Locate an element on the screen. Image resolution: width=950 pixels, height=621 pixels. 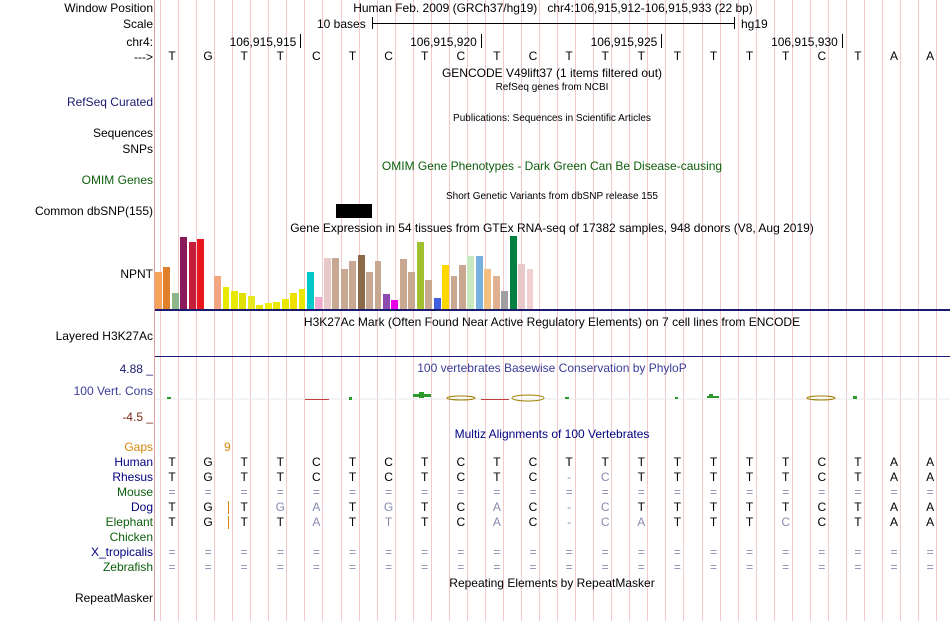
repeatmasker-track-title: Repeating Elements by RepeatMasker is located at coordinates (552, 583).